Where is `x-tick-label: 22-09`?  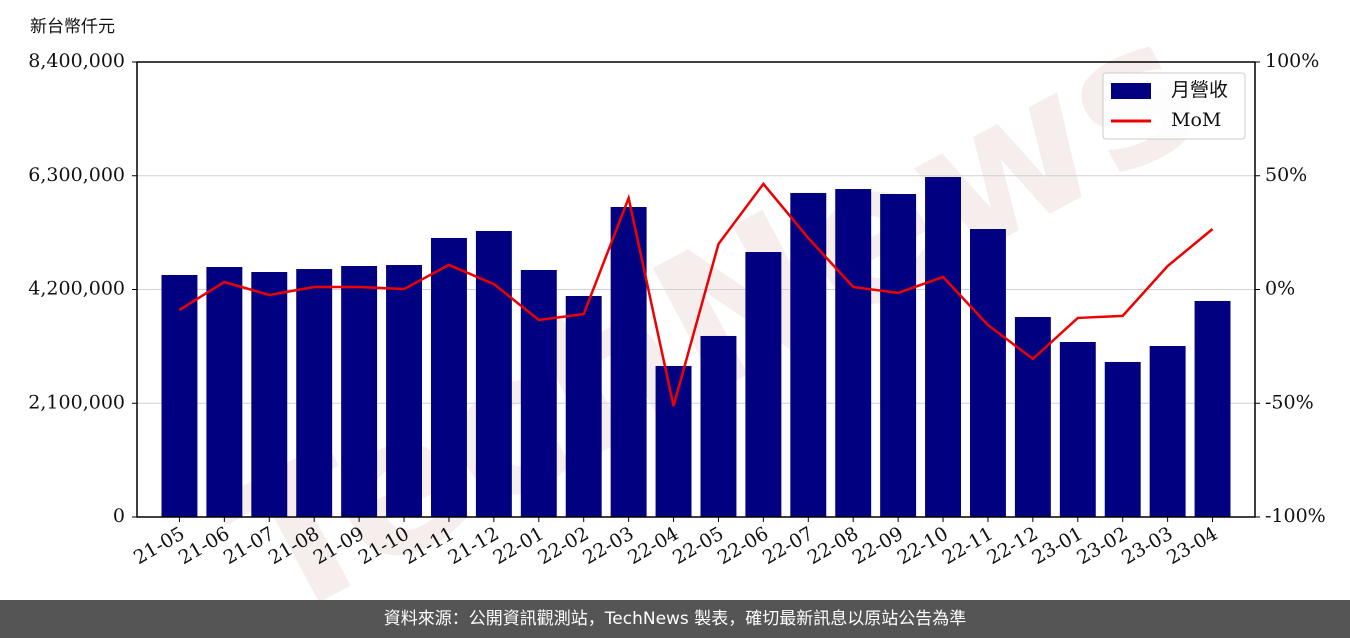
x-tick-label: 22-09 is located at coordinates (878, 546).